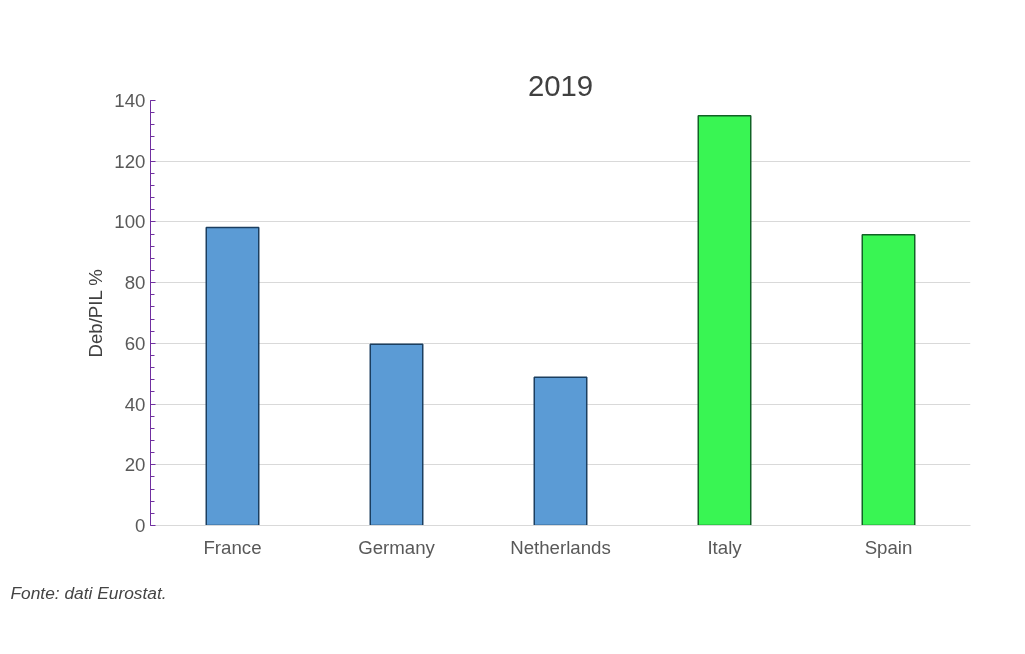 This screenshot has width=1025, height=654. Describe the element at coordinates (725, 547) in the screenshot. I see `x-tick-label: Italy` at that location.